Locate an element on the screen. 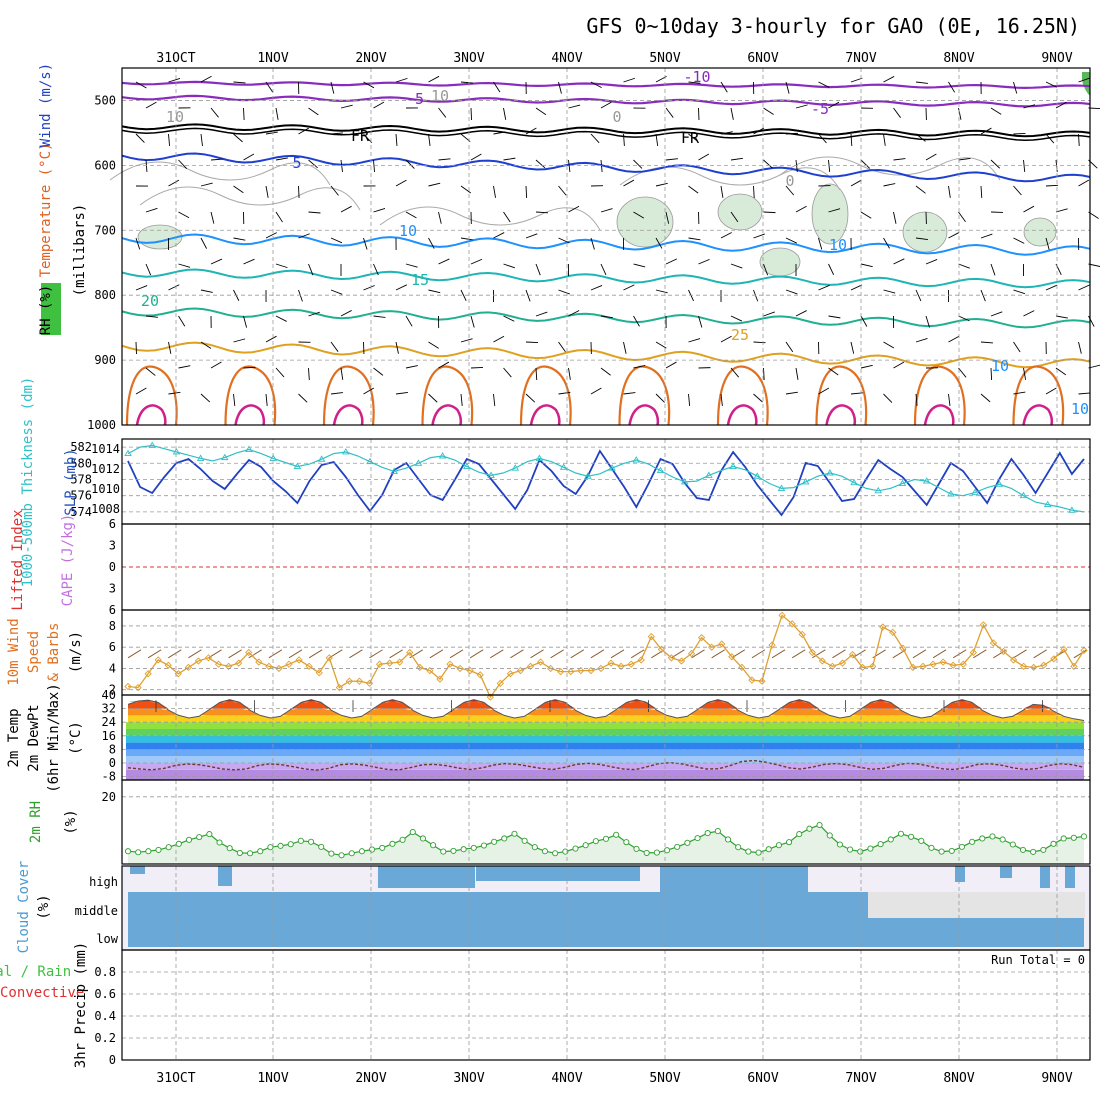  contour-label-16: 0 is located at coordinates (789, 181).